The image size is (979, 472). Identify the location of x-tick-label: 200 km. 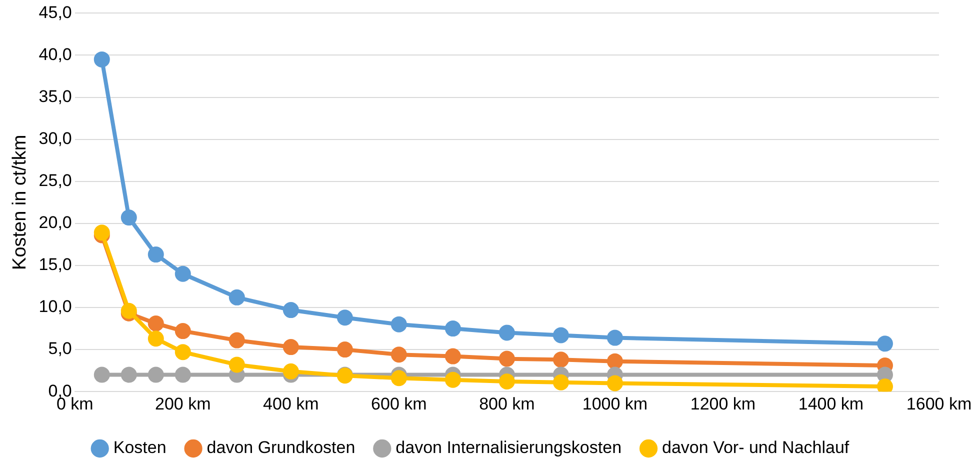
(183, 404).